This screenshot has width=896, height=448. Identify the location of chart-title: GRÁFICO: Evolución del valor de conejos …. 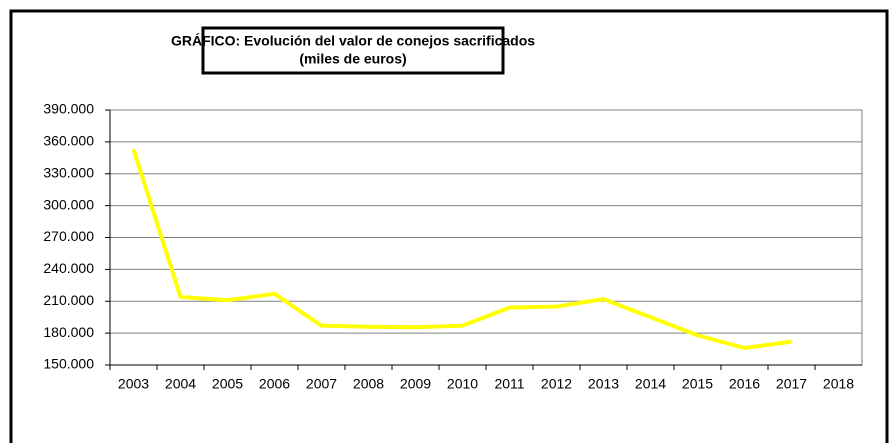
(353, 41).